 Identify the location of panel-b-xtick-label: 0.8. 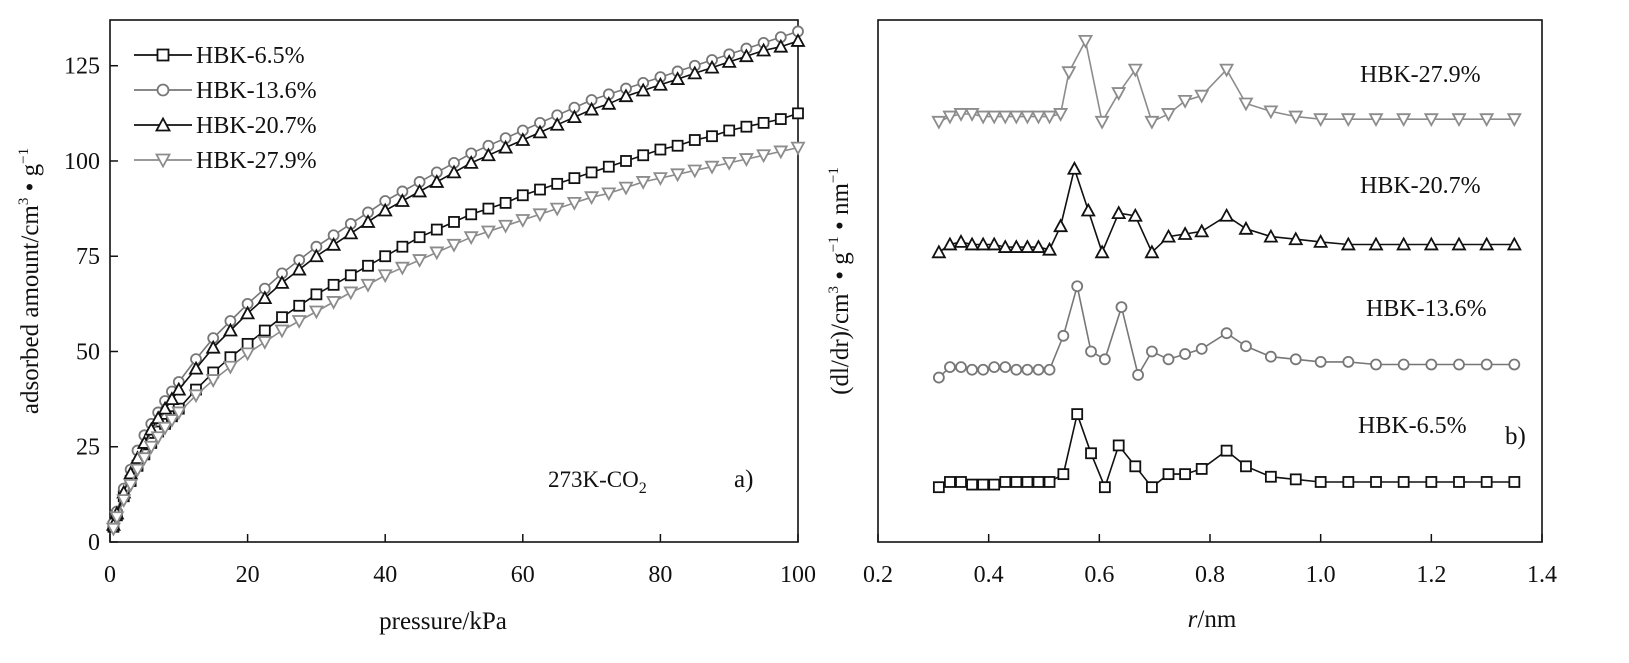
(1210, 575).